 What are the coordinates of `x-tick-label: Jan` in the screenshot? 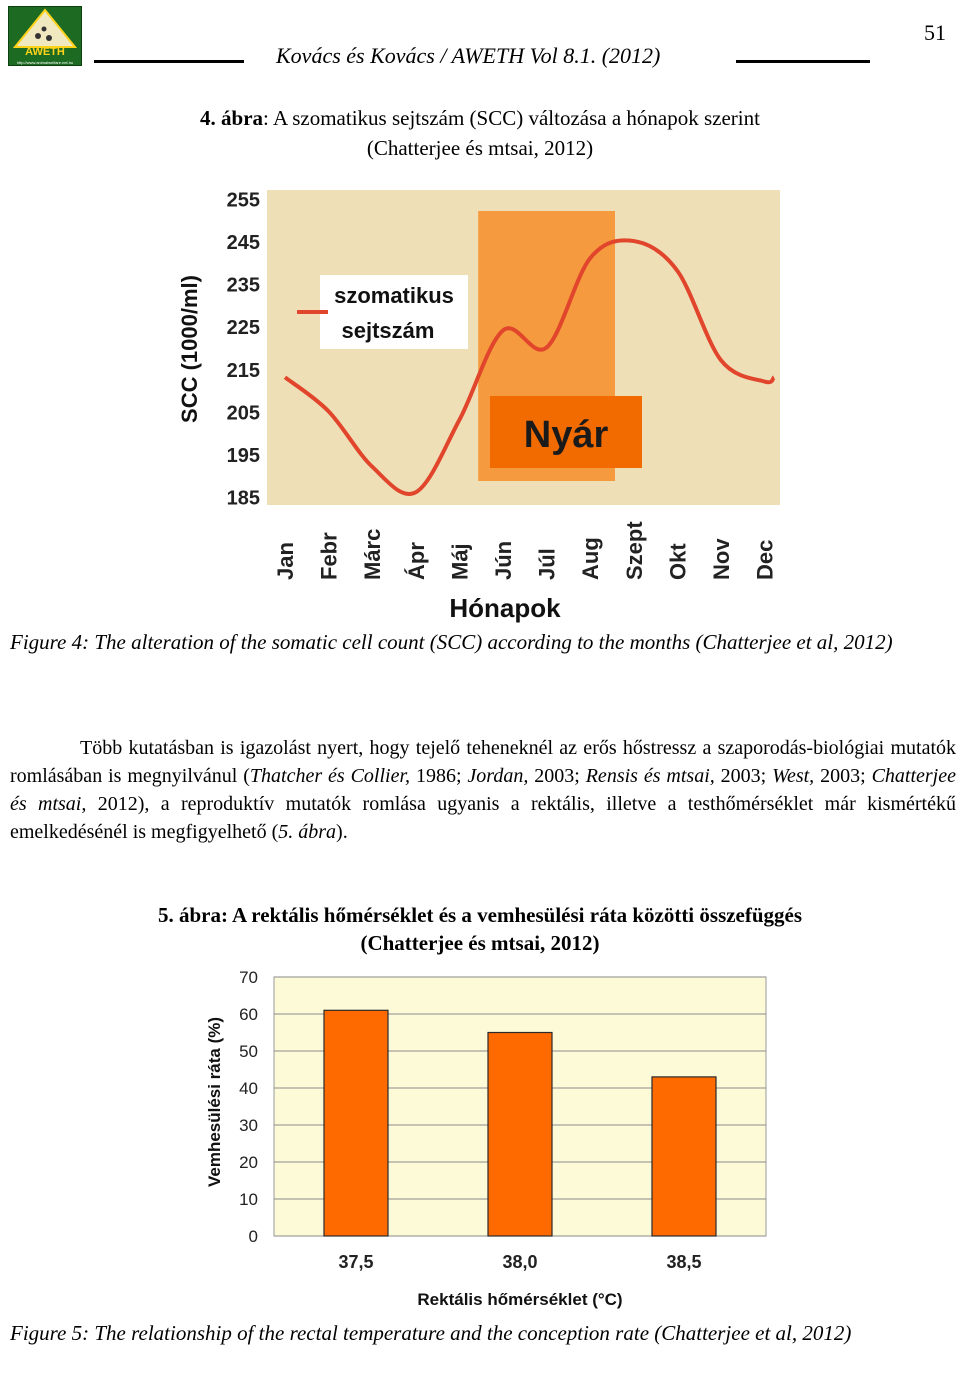 It's located at (285, 561).